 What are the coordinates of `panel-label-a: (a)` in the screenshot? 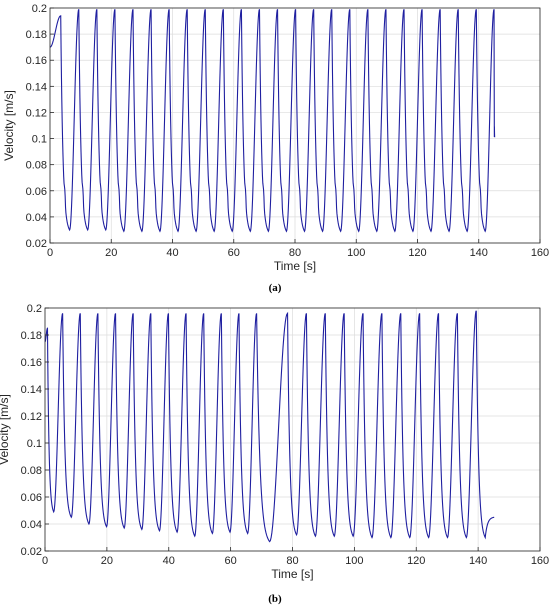 It's located at (275, 288).